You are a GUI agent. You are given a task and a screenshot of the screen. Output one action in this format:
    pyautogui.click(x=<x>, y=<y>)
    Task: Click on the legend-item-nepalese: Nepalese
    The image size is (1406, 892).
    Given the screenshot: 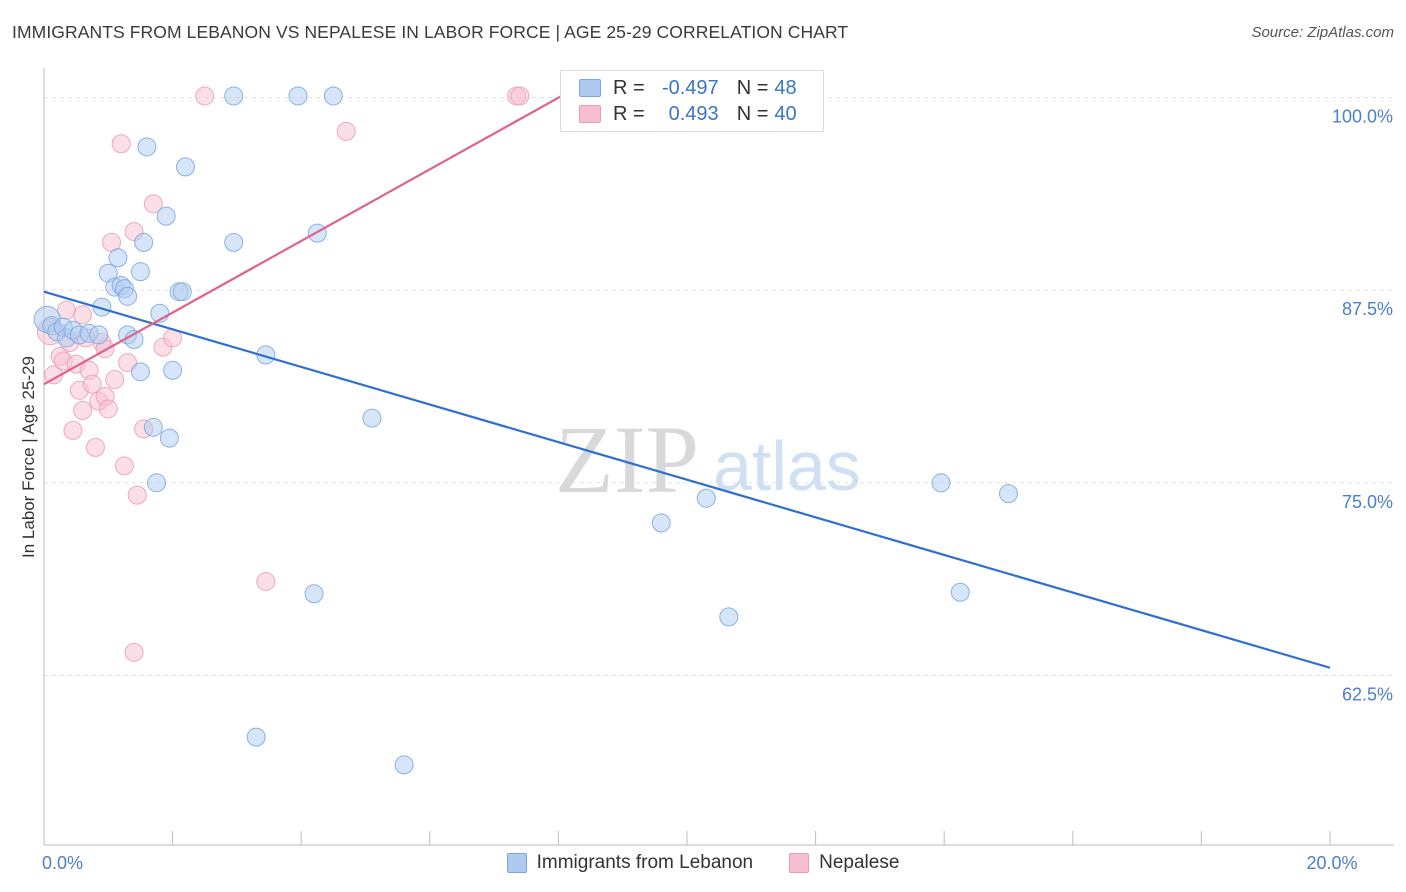 What is the action you would take?
    pyautogui.click(x=844, y=863)
    